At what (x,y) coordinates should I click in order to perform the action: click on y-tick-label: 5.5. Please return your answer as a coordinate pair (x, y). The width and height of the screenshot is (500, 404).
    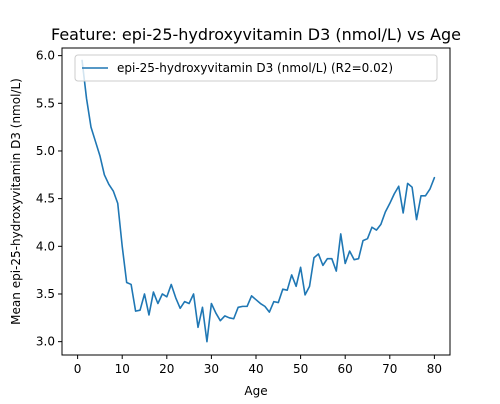
    Looking at the image, I should click on (45, 103).